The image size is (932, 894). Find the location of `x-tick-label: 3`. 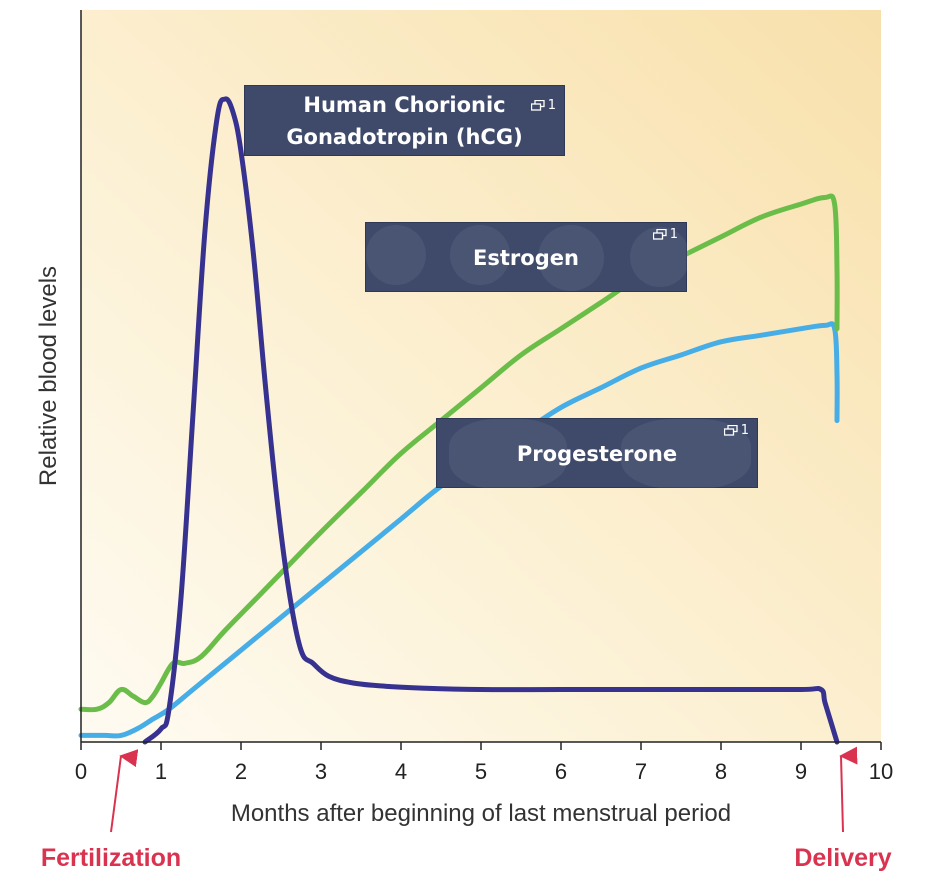

x-tick-label: 3 is located at coordinates (321, 771).